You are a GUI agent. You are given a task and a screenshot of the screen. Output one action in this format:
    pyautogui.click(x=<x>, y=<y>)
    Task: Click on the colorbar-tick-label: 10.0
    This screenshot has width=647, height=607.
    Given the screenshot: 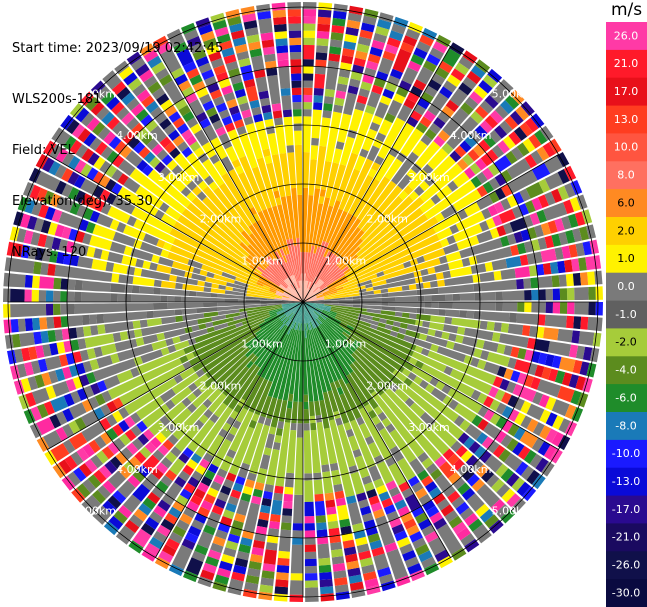 What is the action you would take?
    pyautogui.click(x=626, y=147)
    